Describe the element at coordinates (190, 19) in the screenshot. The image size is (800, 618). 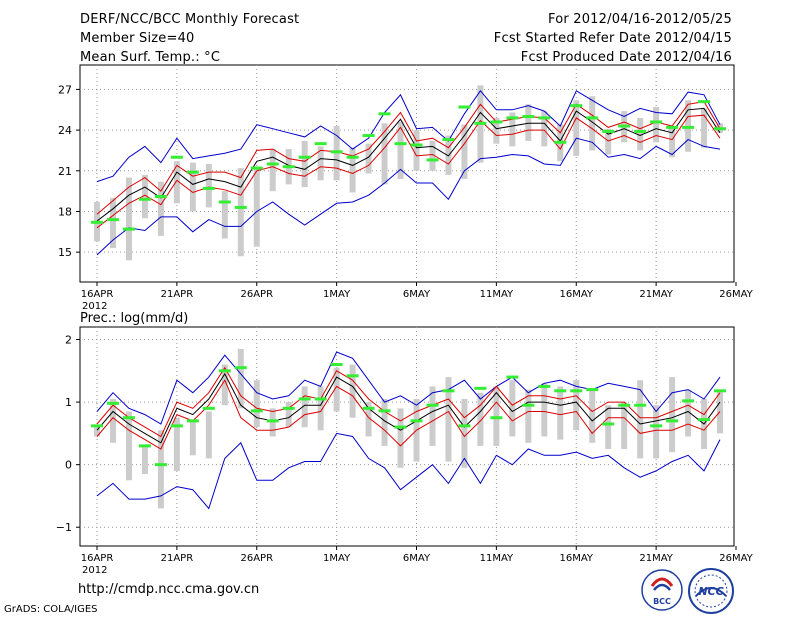
I see `forecast-title: DERF/NCC/BCC Monthly Forecast` at that location.